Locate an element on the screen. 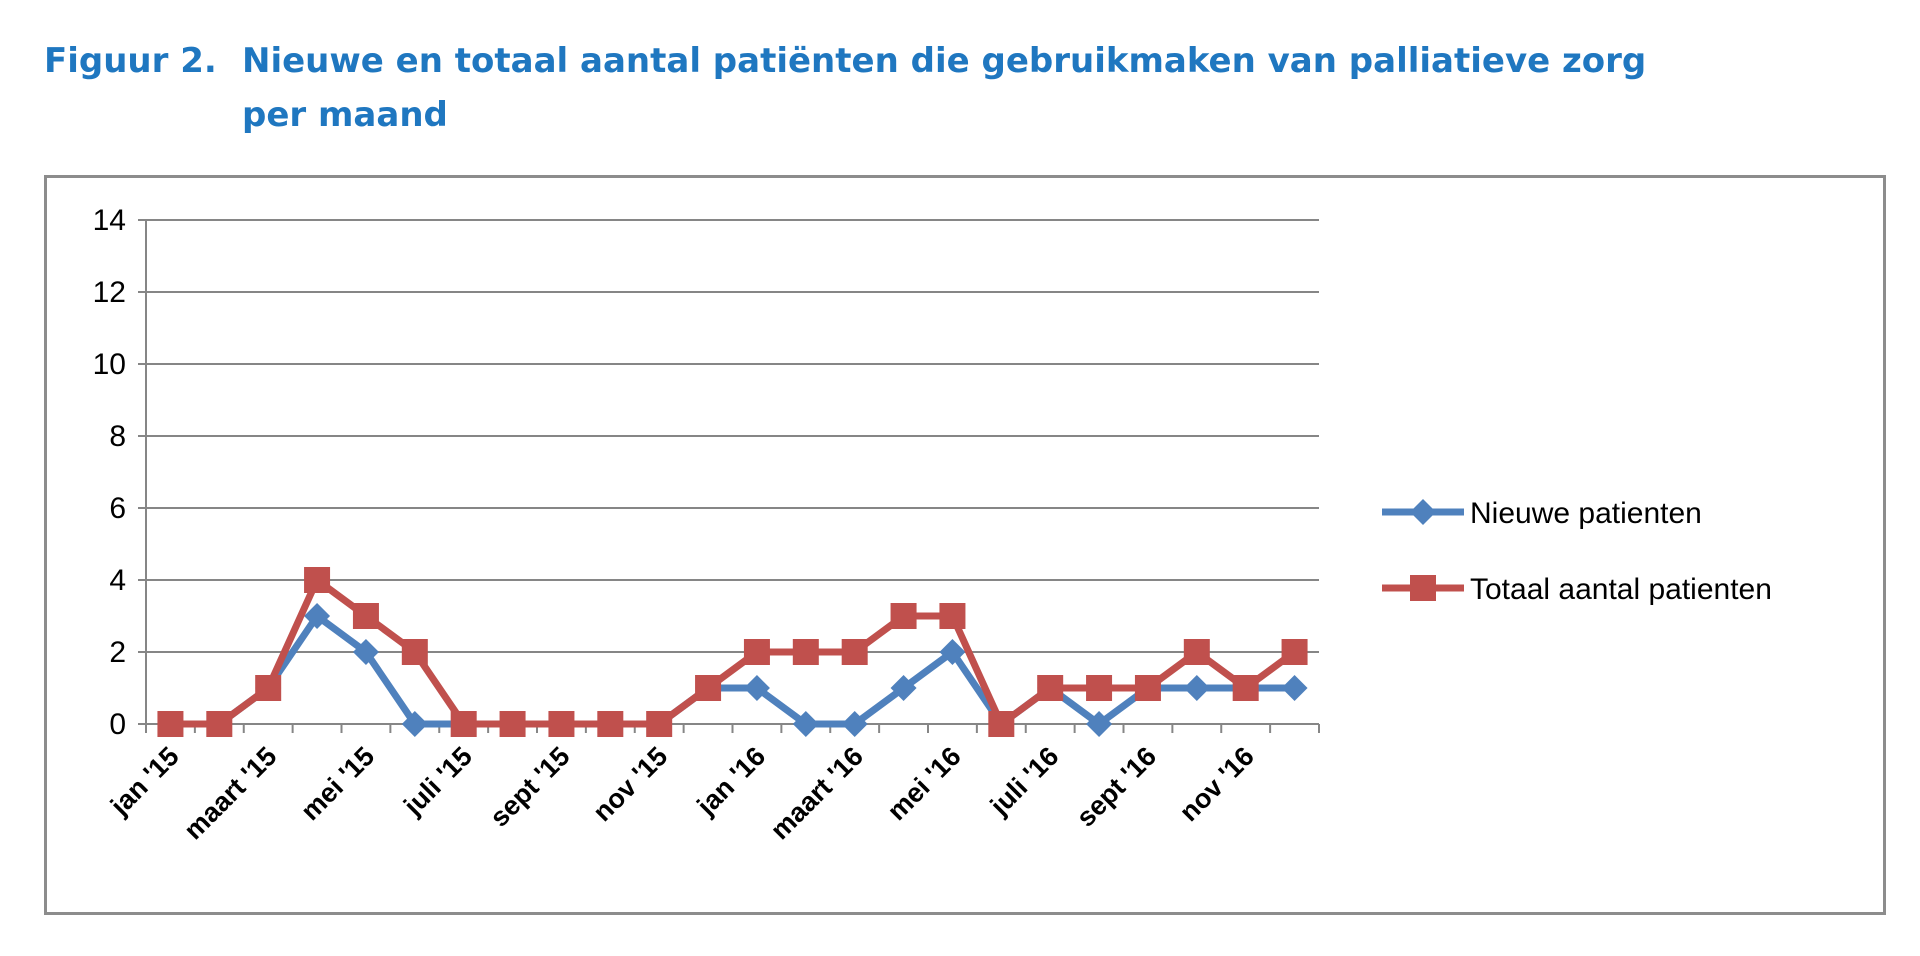  x-category-label: mei '15 is located at coordinates (337, 783).